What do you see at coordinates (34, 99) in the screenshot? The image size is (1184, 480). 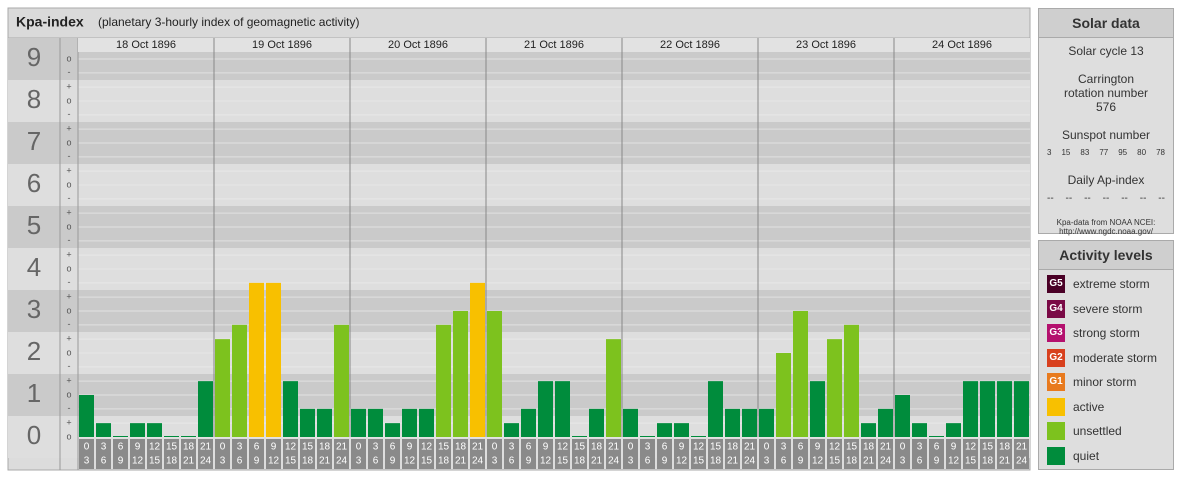 I see `y-tick-label: 8` at bounding box center [34, 99].